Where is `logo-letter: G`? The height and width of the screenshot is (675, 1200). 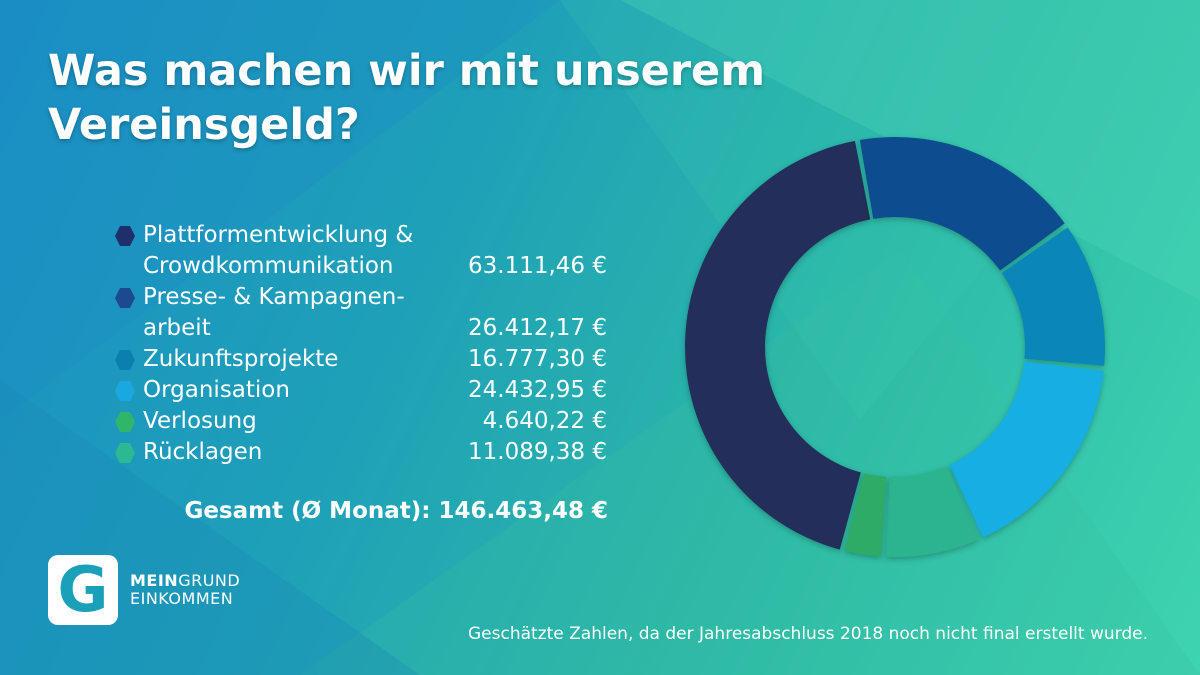
logo-letter: G is located at coordinates (83, 589).